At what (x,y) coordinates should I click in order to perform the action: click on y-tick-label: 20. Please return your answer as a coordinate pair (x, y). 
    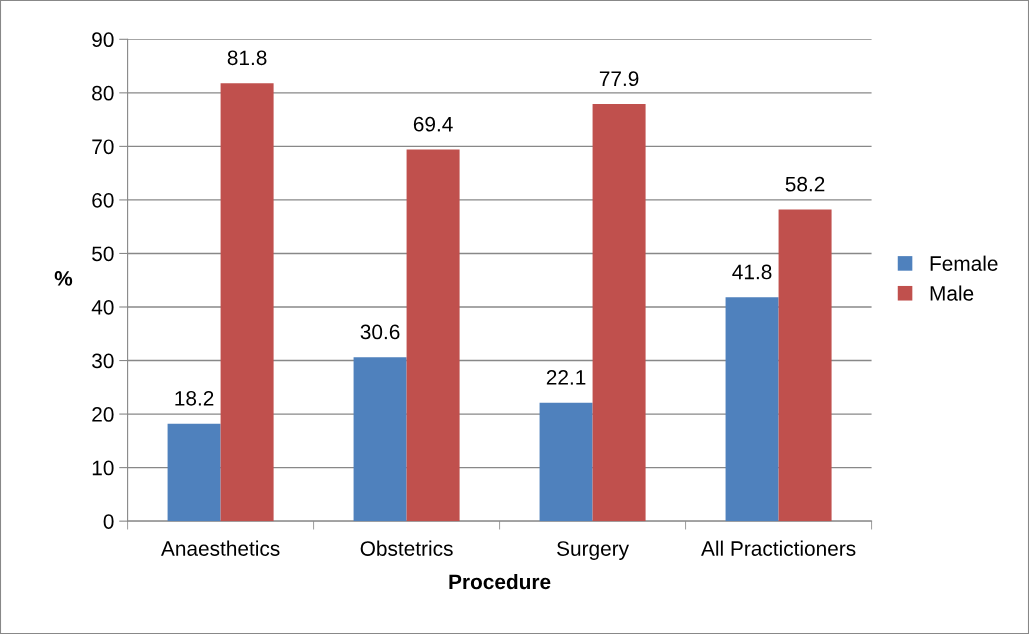
    Looking at the image, I should click on (103, 414).